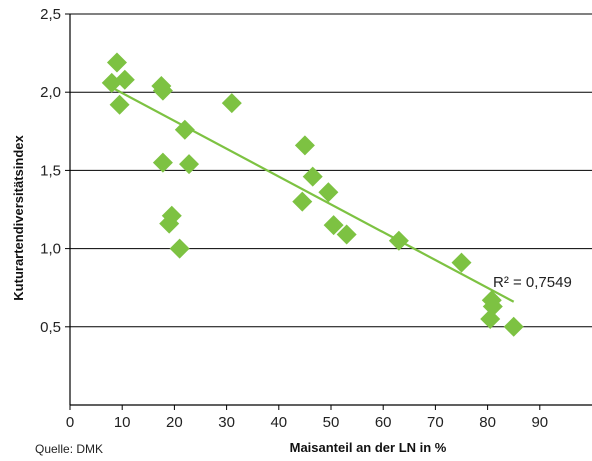 The height and width of the screenshot is (461, 592). I want to click on x-tick-label: 10, so click(122, 422).